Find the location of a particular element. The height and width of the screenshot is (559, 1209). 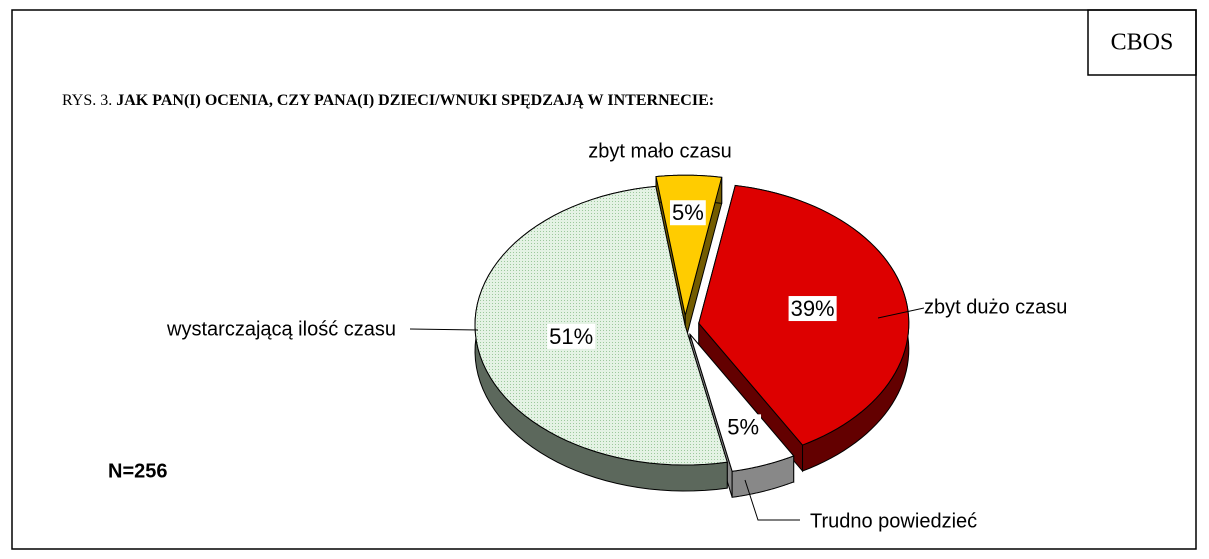

category-label: Trudno powiedzieć is located at coordinates (893, 521).